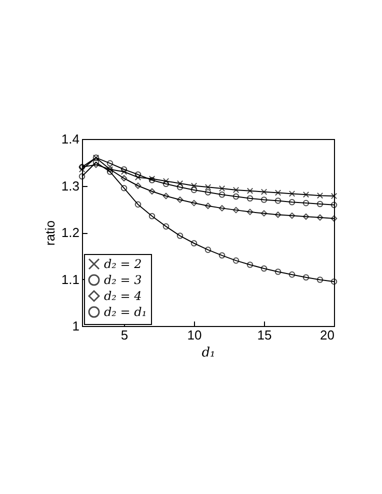 The image size is (382, 494). Describe the element at coordinates (124, 335) in the screenshot. I see `x-tick-label: 5` at that location.